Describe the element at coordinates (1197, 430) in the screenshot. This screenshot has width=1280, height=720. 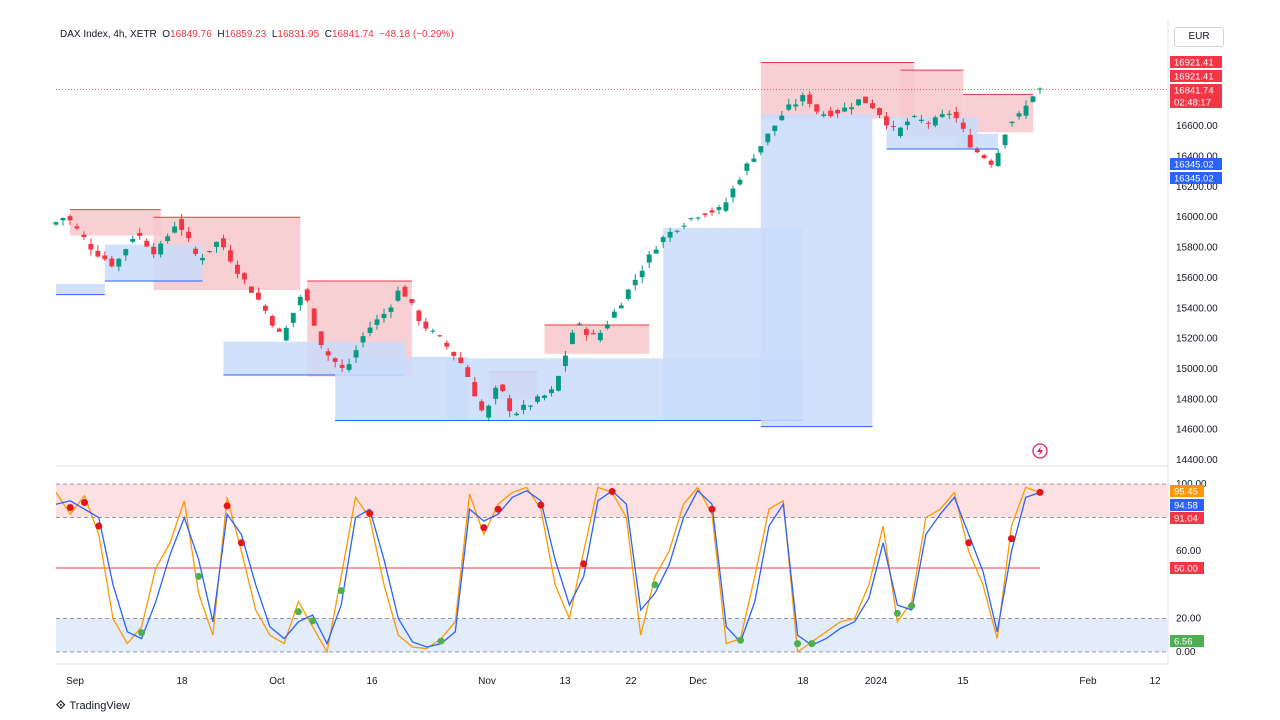
I see `price-axis-tick: 14600.00` at that location.